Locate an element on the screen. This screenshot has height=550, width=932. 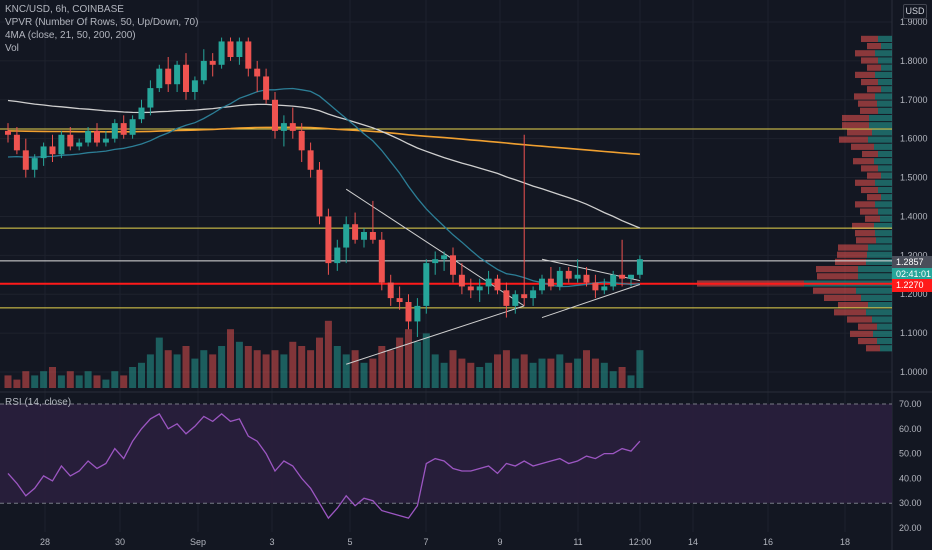
rsi-line is located at coordinates (324, 466).